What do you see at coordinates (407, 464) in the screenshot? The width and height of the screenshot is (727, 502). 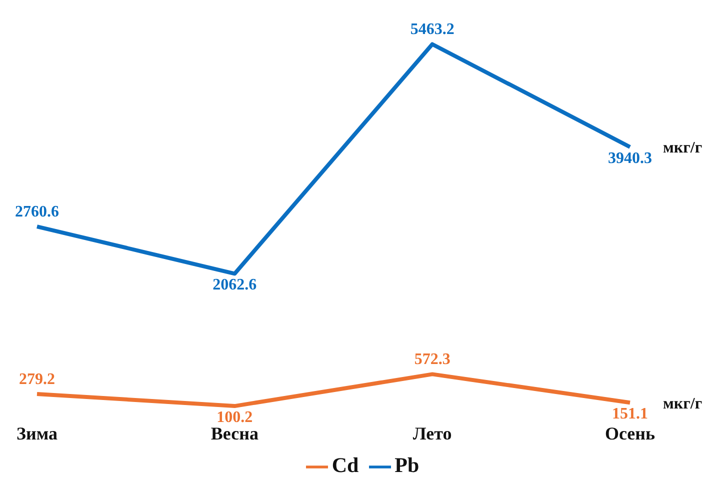 I see `legend-label: Pb` at bounding box center [407, 464].